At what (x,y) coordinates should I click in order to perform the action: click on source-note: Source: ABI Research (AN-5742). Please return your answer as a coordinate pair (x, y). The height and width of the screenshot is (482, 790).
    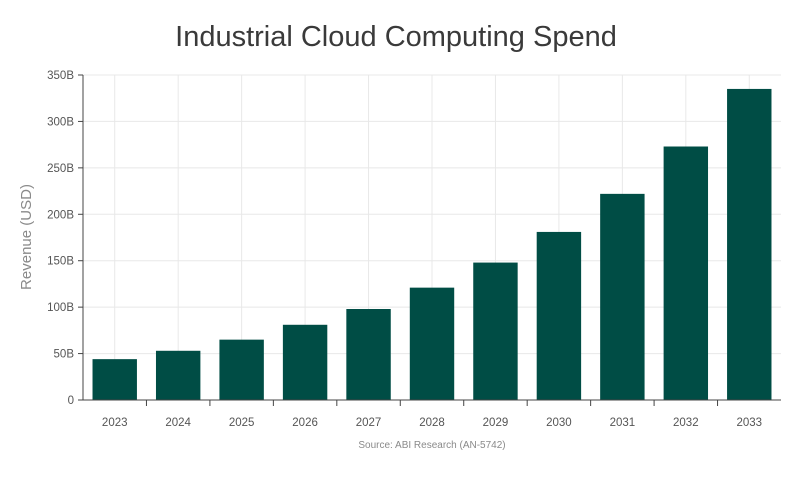
    Looking at the image, I should click on (431, 445).